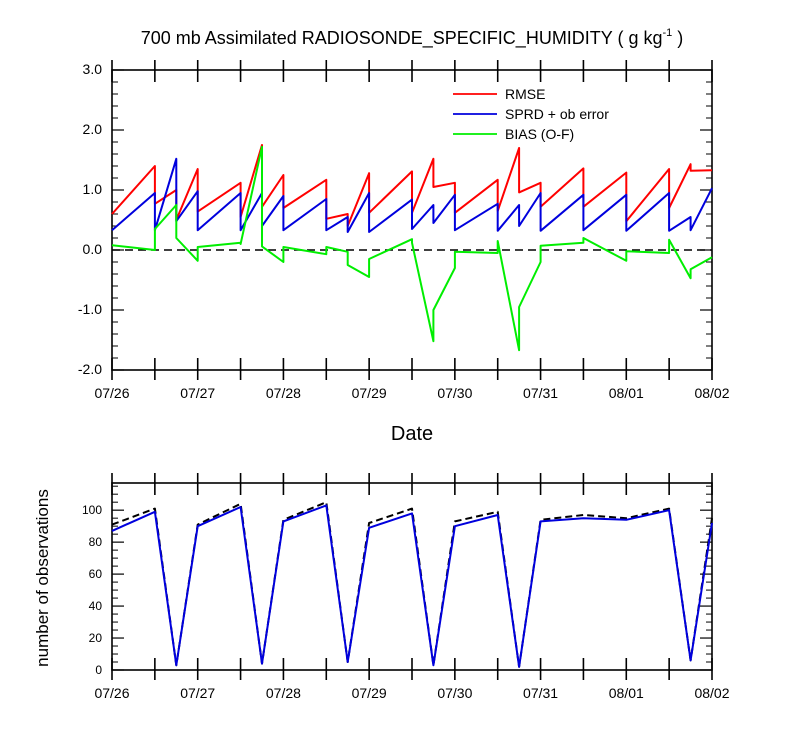  Describe the element at coordinates (93, 249) in the screenshot. I see `y-tick-label: 0.0` at that location.